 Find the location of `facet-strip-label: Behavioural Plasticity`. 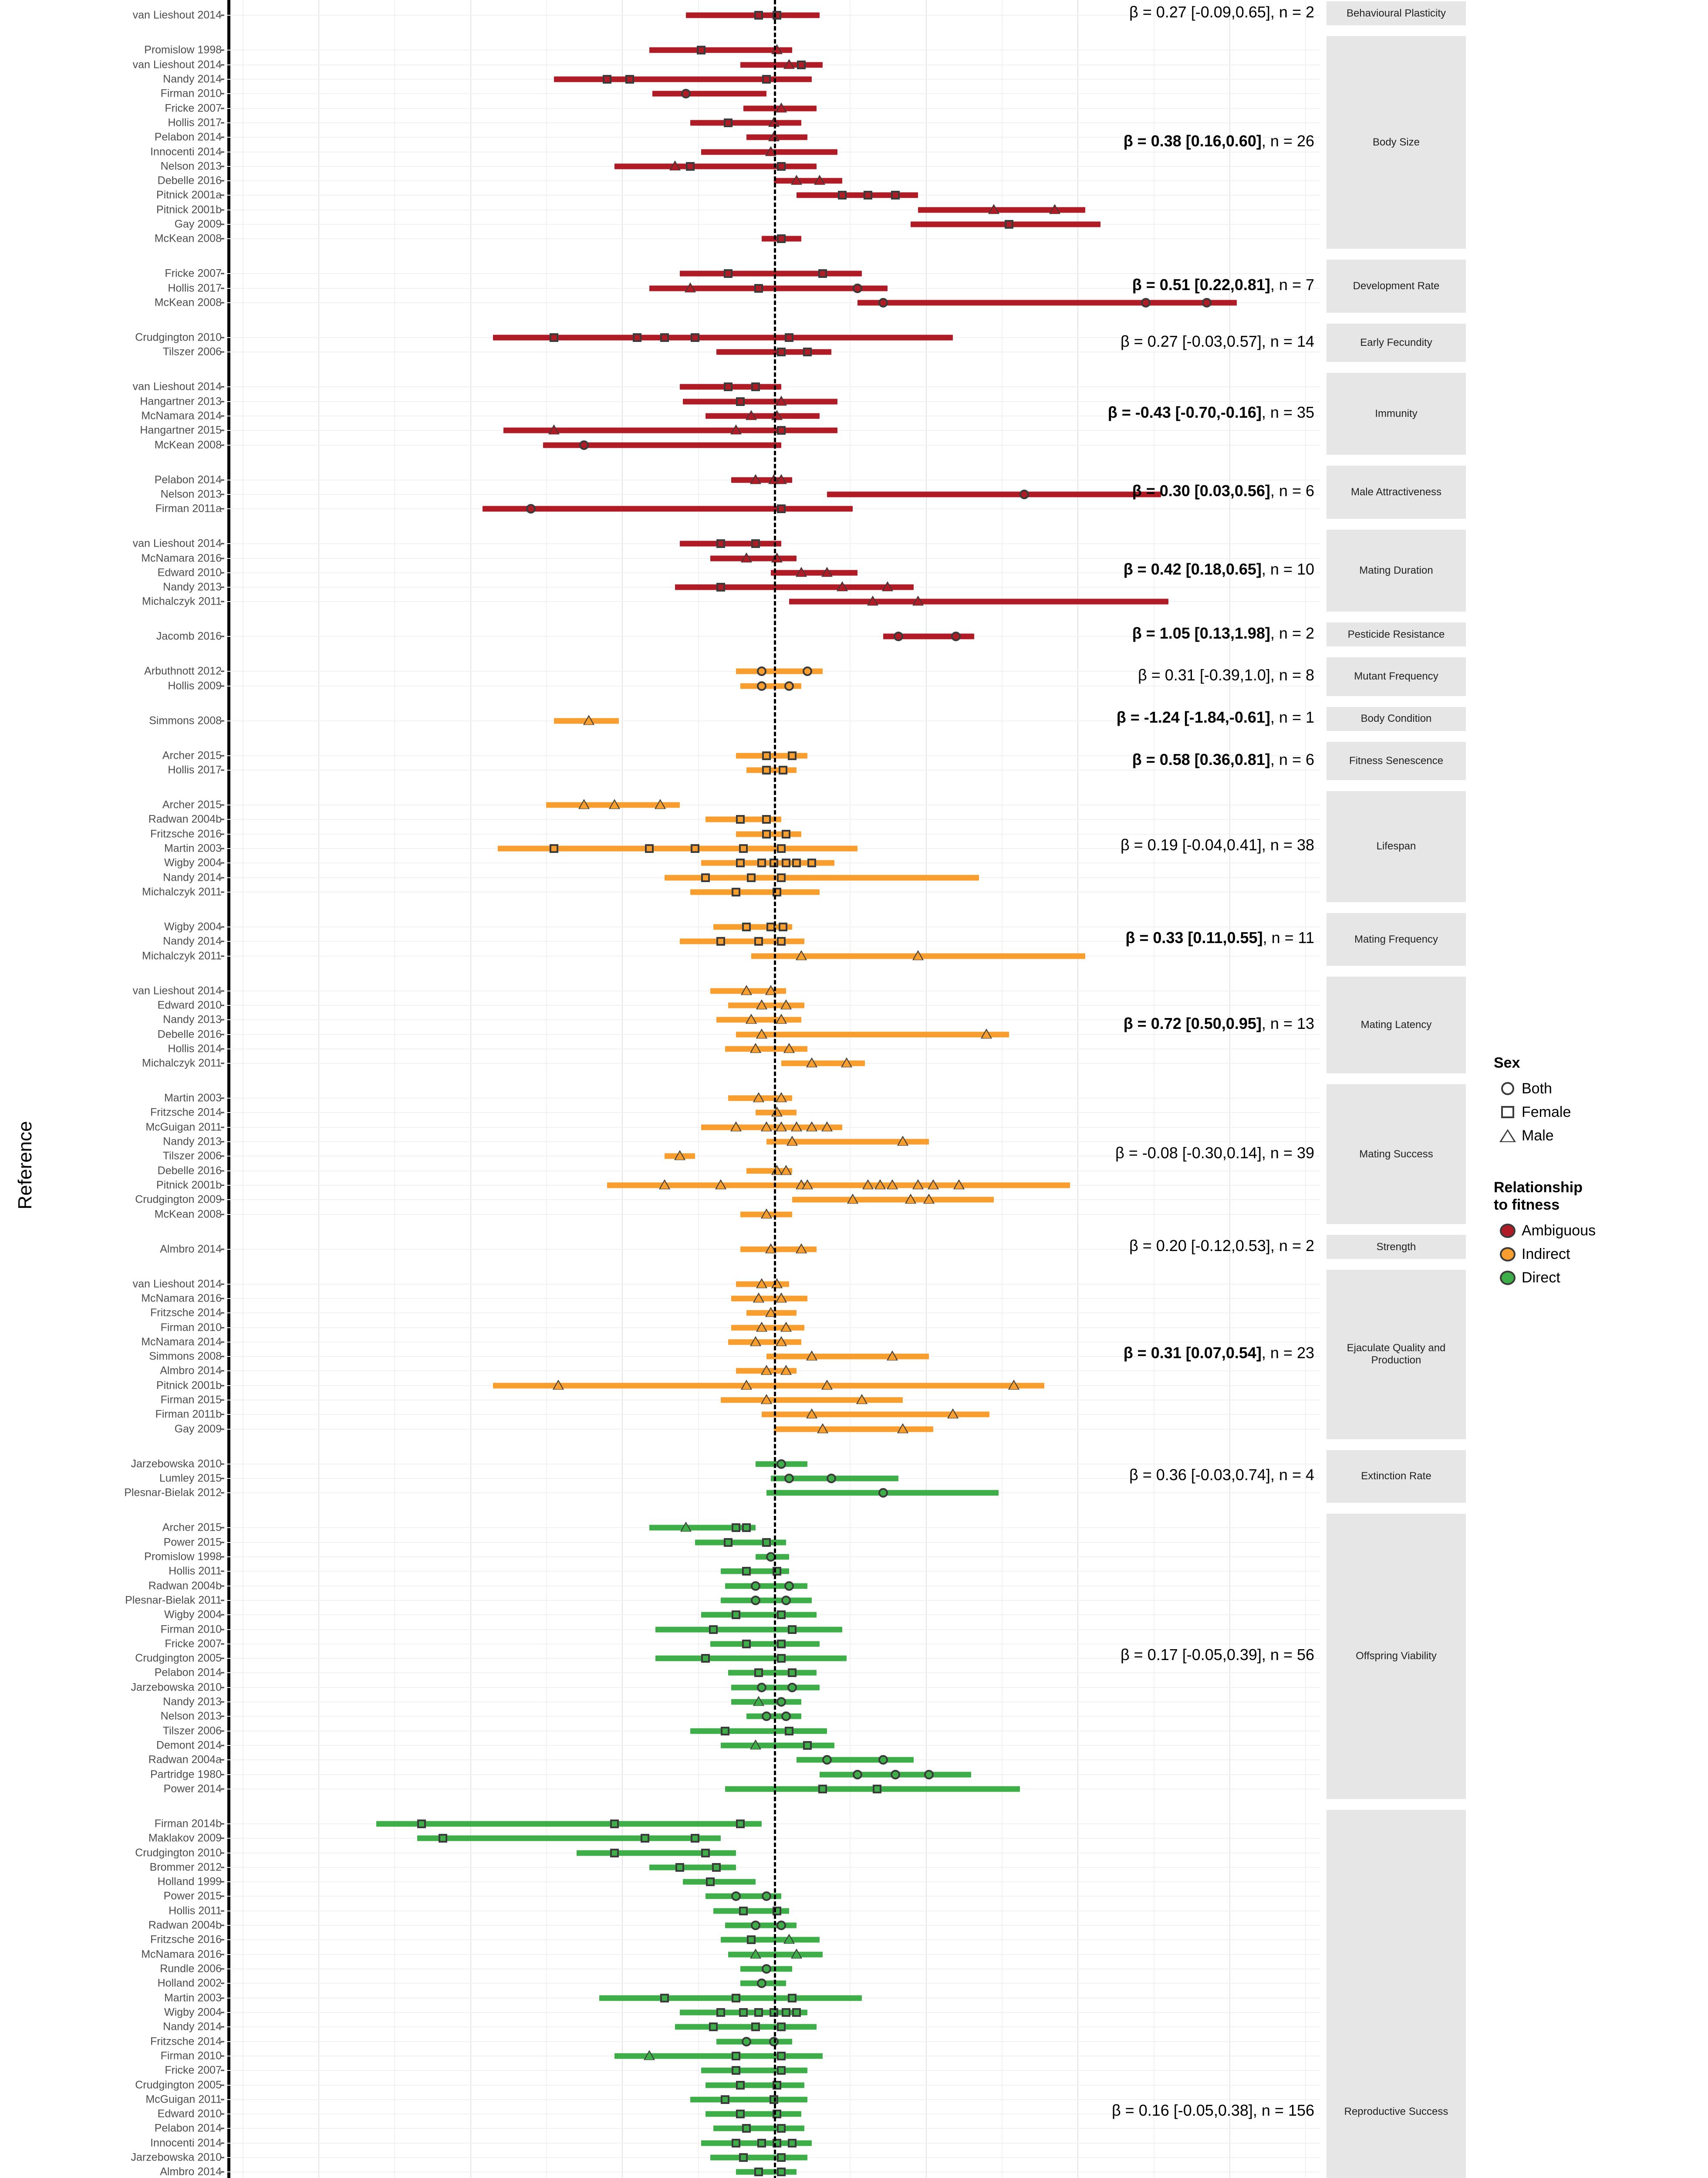

facet-strip-label: Behavioural Plasticity is located at coordinates (1396, 13).